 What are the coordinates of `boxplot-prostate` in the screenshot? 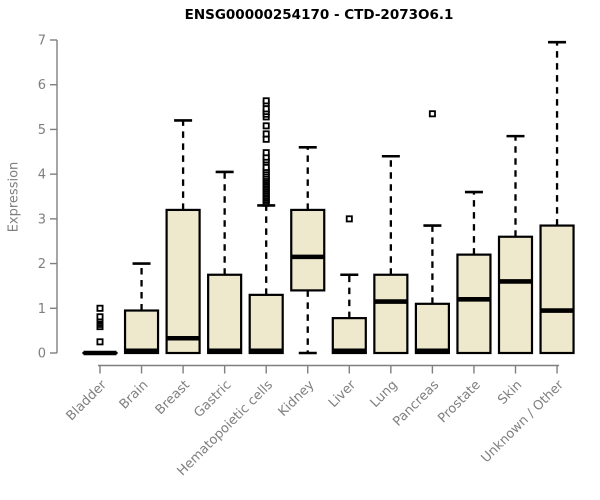 It's located at (474, 272).